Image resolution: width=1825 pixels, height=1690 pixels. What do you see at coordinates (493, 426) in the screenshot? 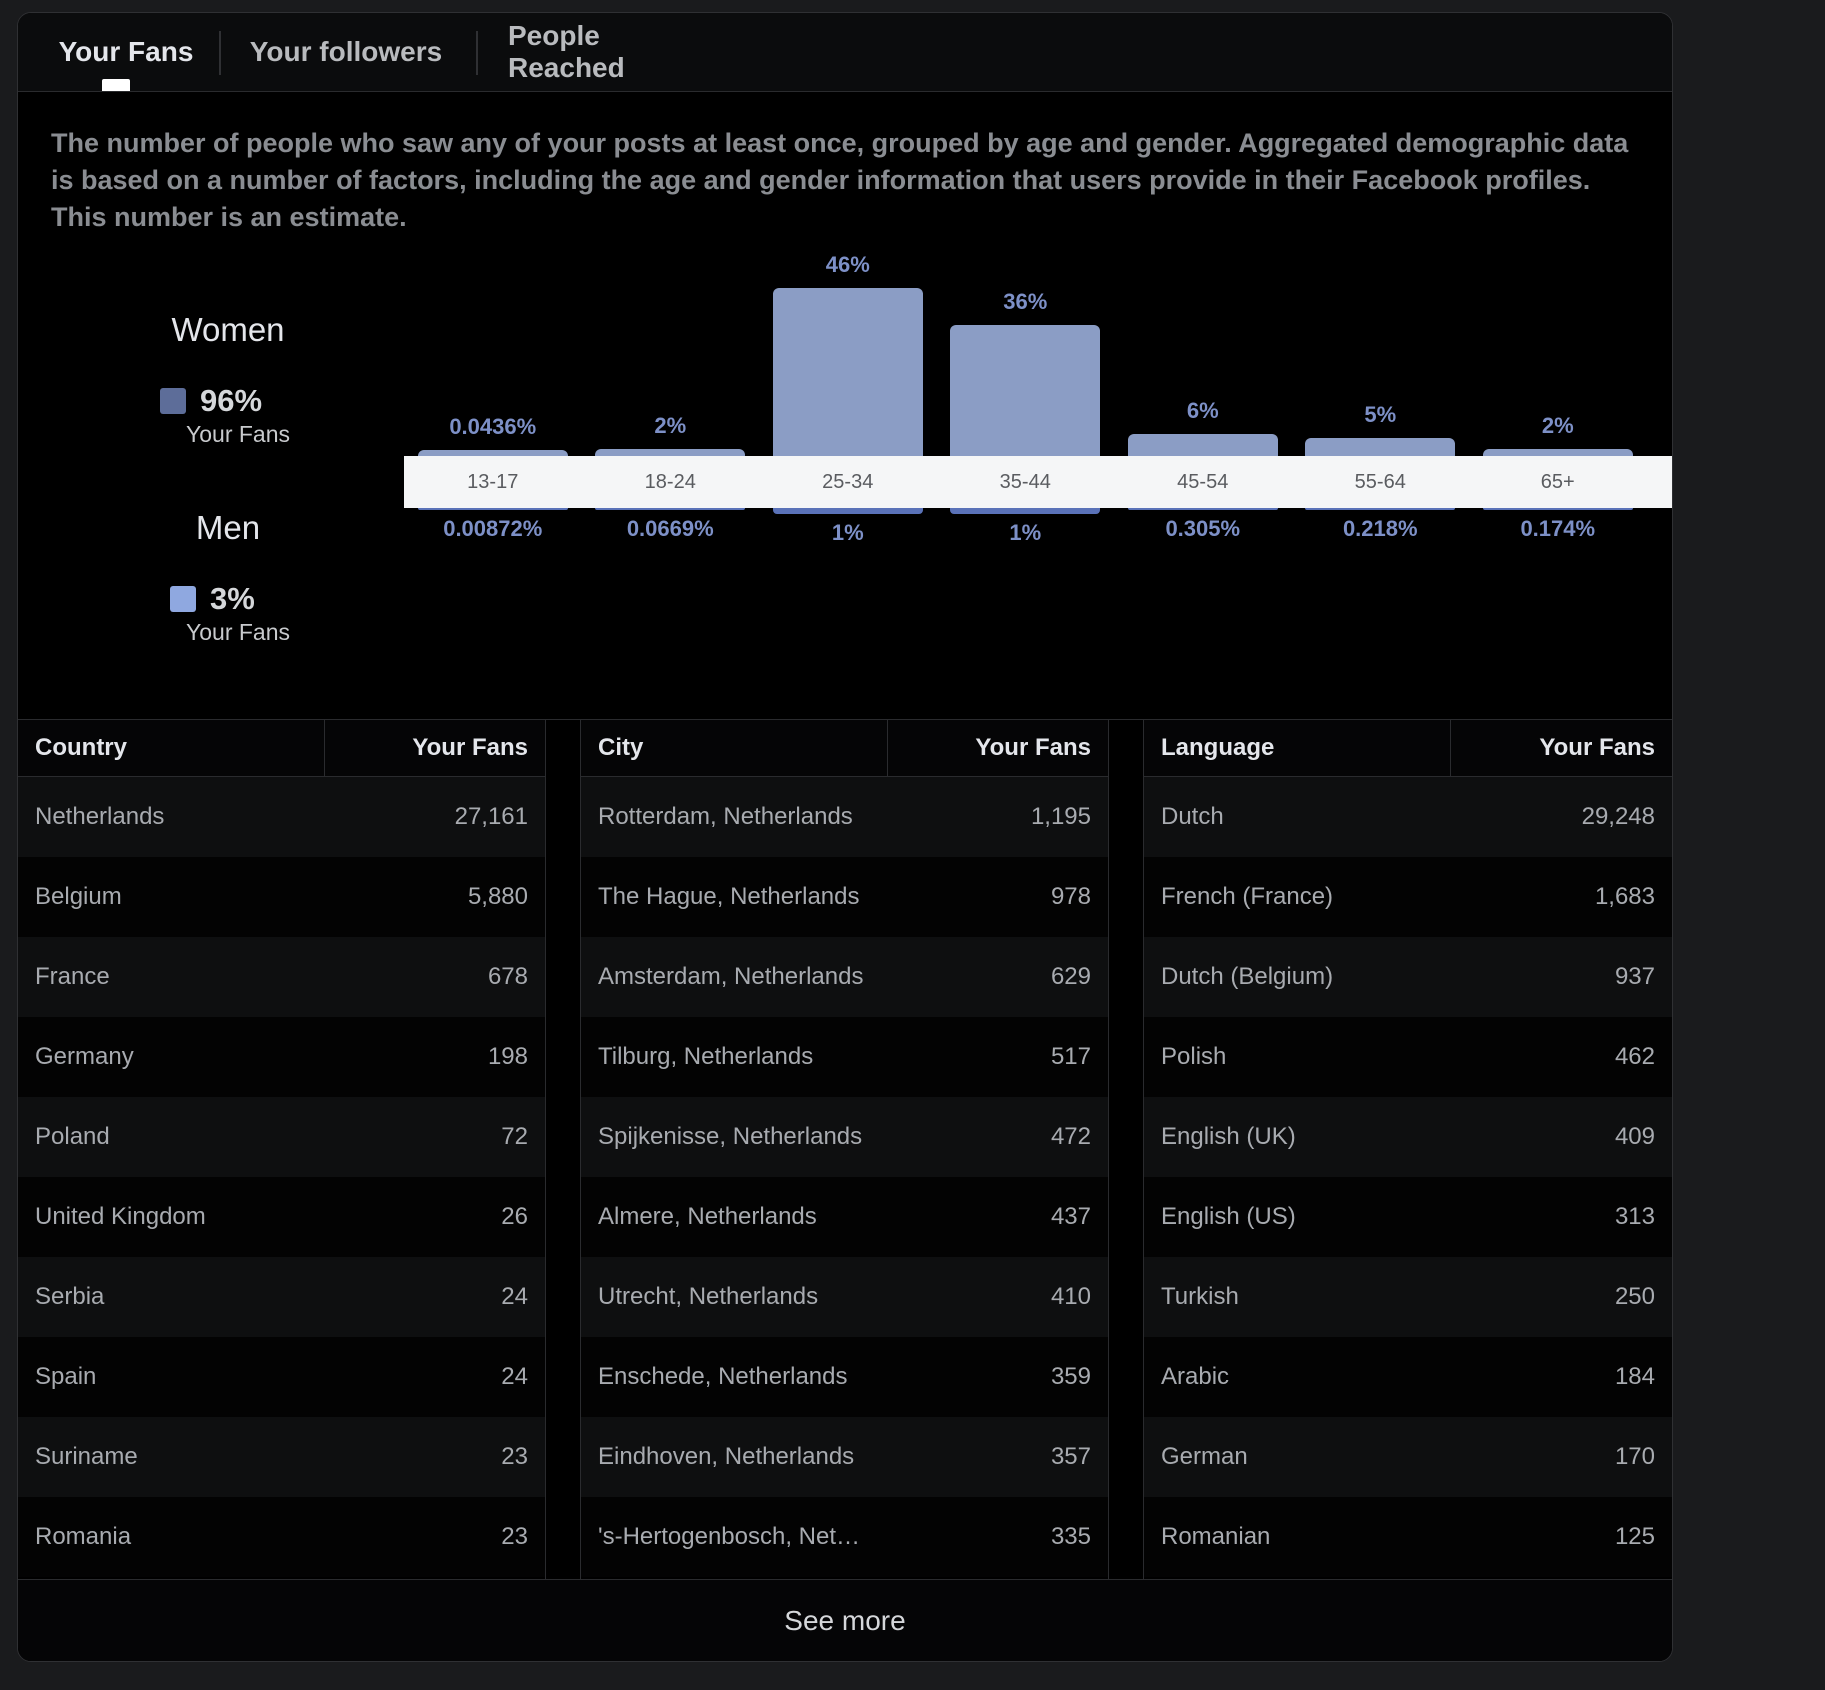
I see `women-data-label: 0.0436%` at bounding box center [493, 426].